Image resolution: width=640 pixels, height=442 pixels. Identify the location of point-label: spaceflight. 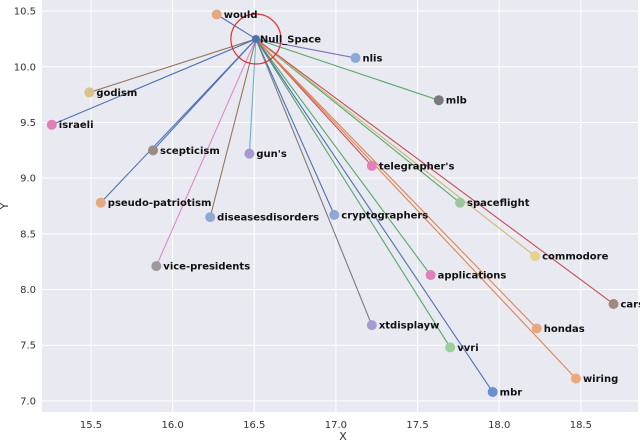
(498, 203).